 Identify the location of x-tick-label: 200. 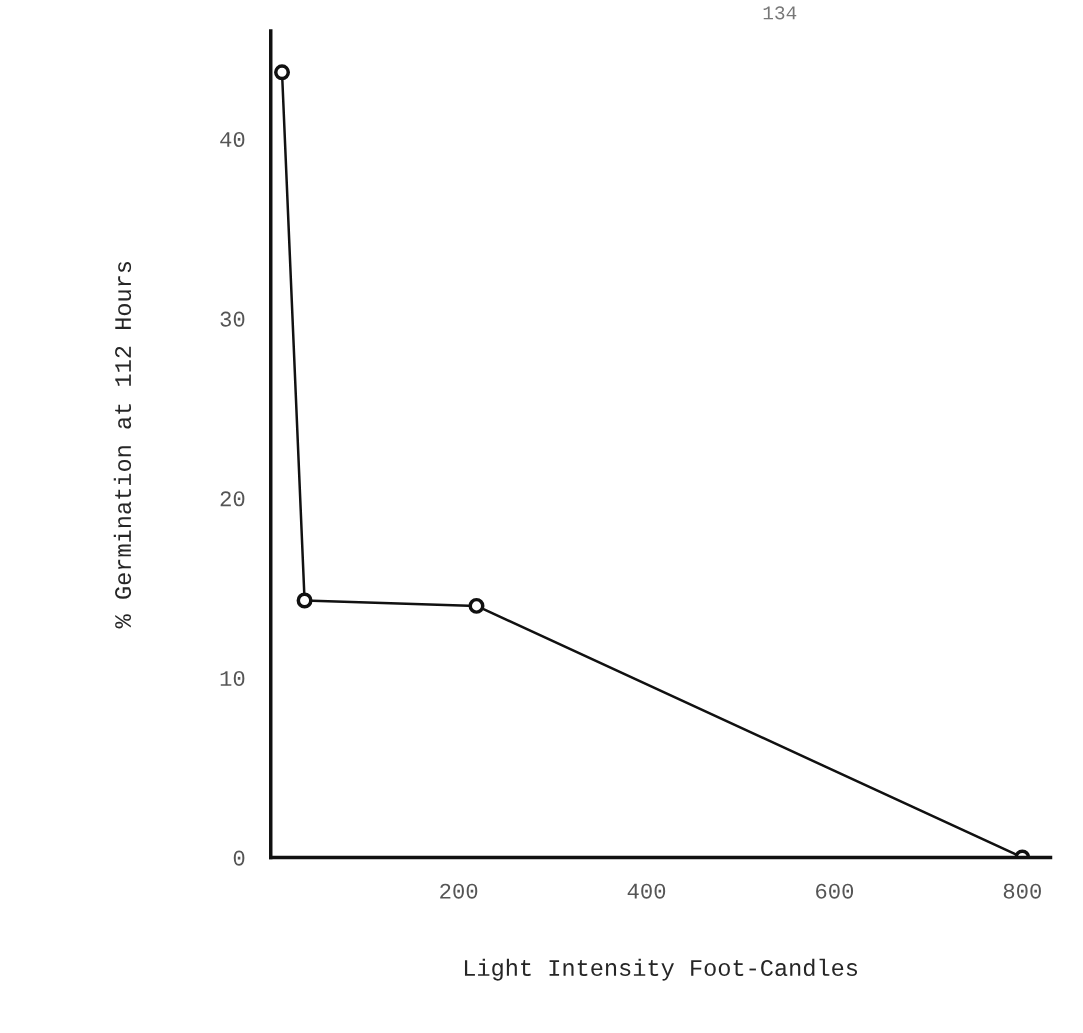
(459, 891).